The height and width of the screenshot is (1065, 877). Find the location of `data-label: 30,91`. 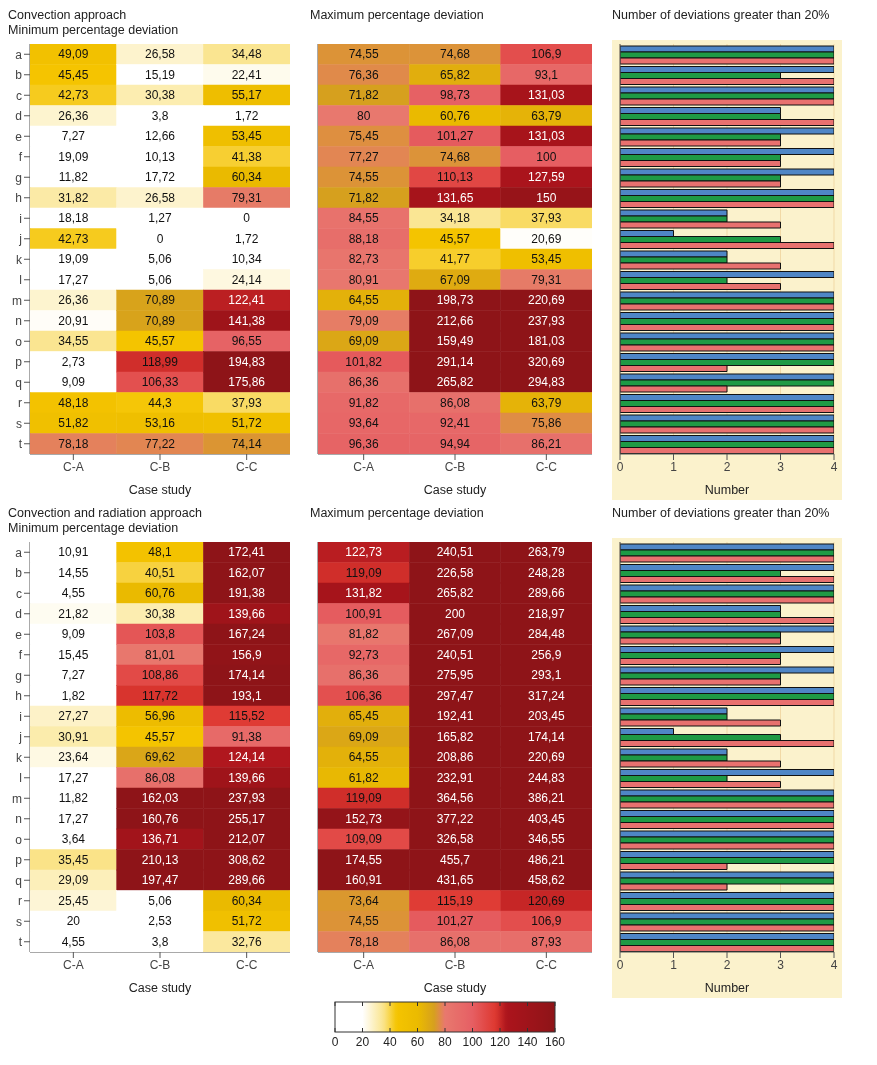

data-label: 30,91 is located at coordinates (73, 736).